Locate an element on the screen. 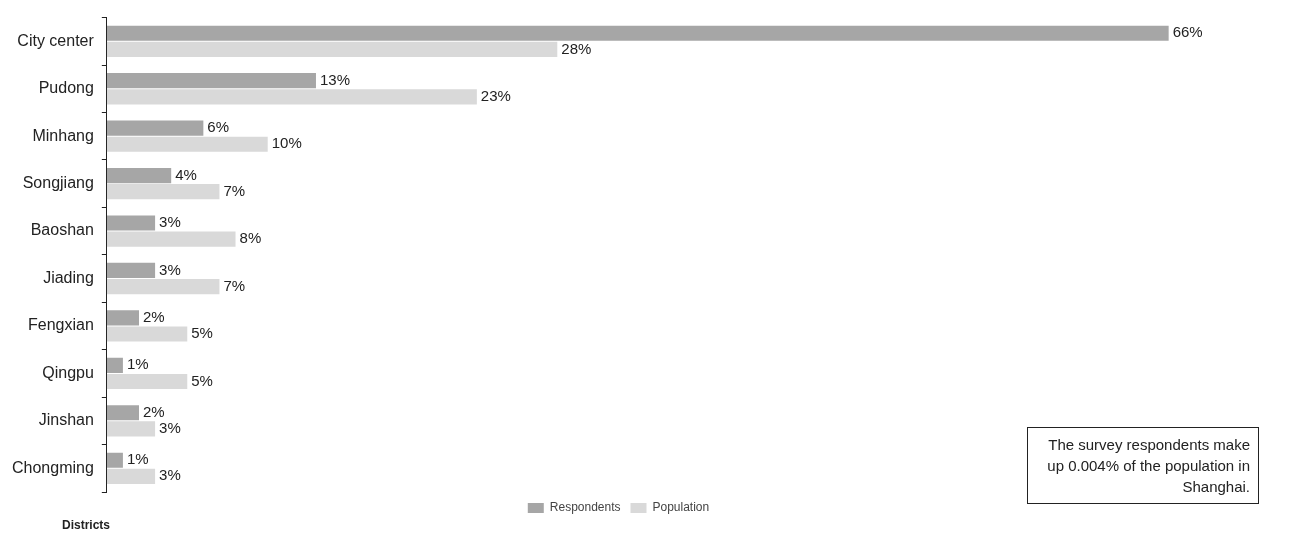 This screenshot has height=546, width=1293. y-axis-title: Districts is located at coordinates (86, 525).